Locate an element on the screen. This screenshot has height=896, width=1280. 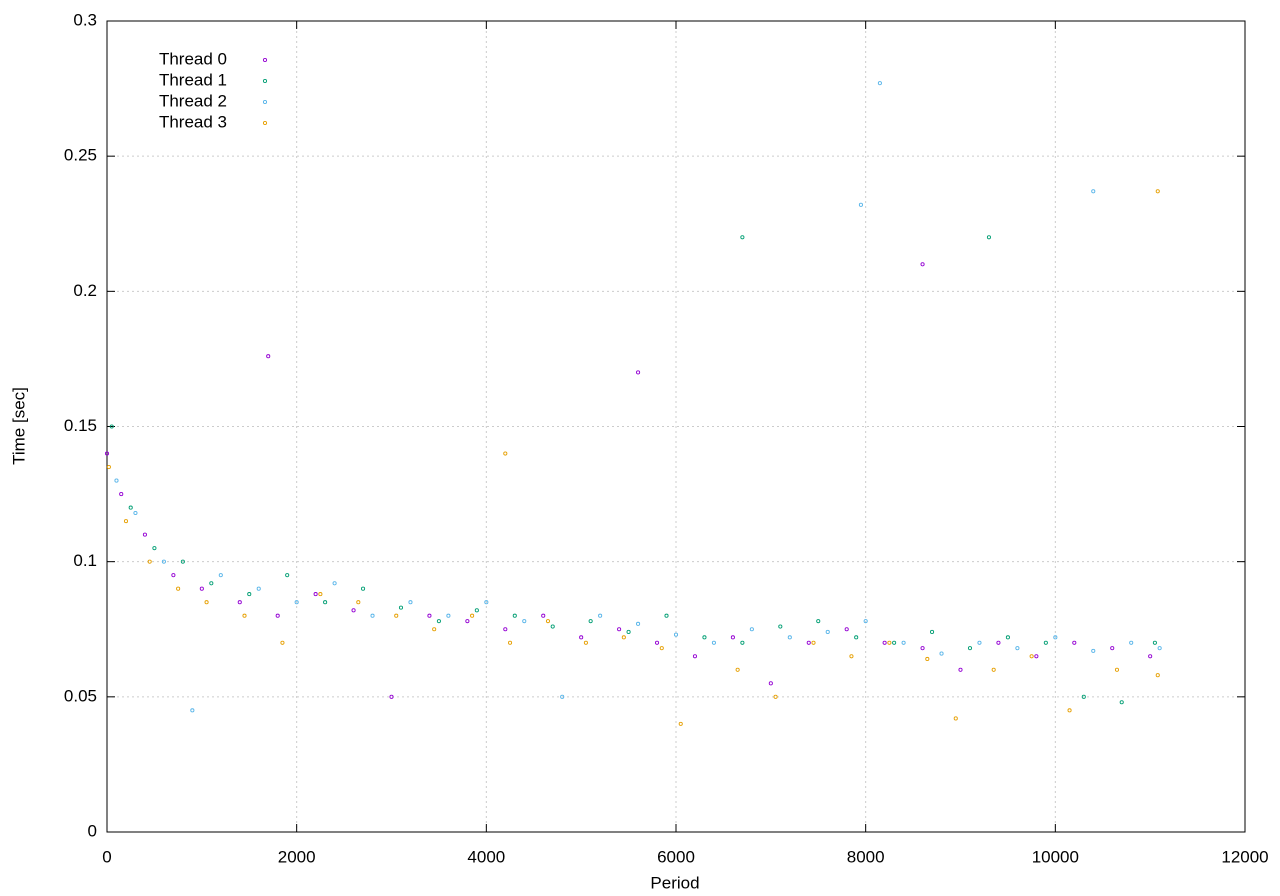
x-tick-label: 0 is located at coordinates (106, 856).